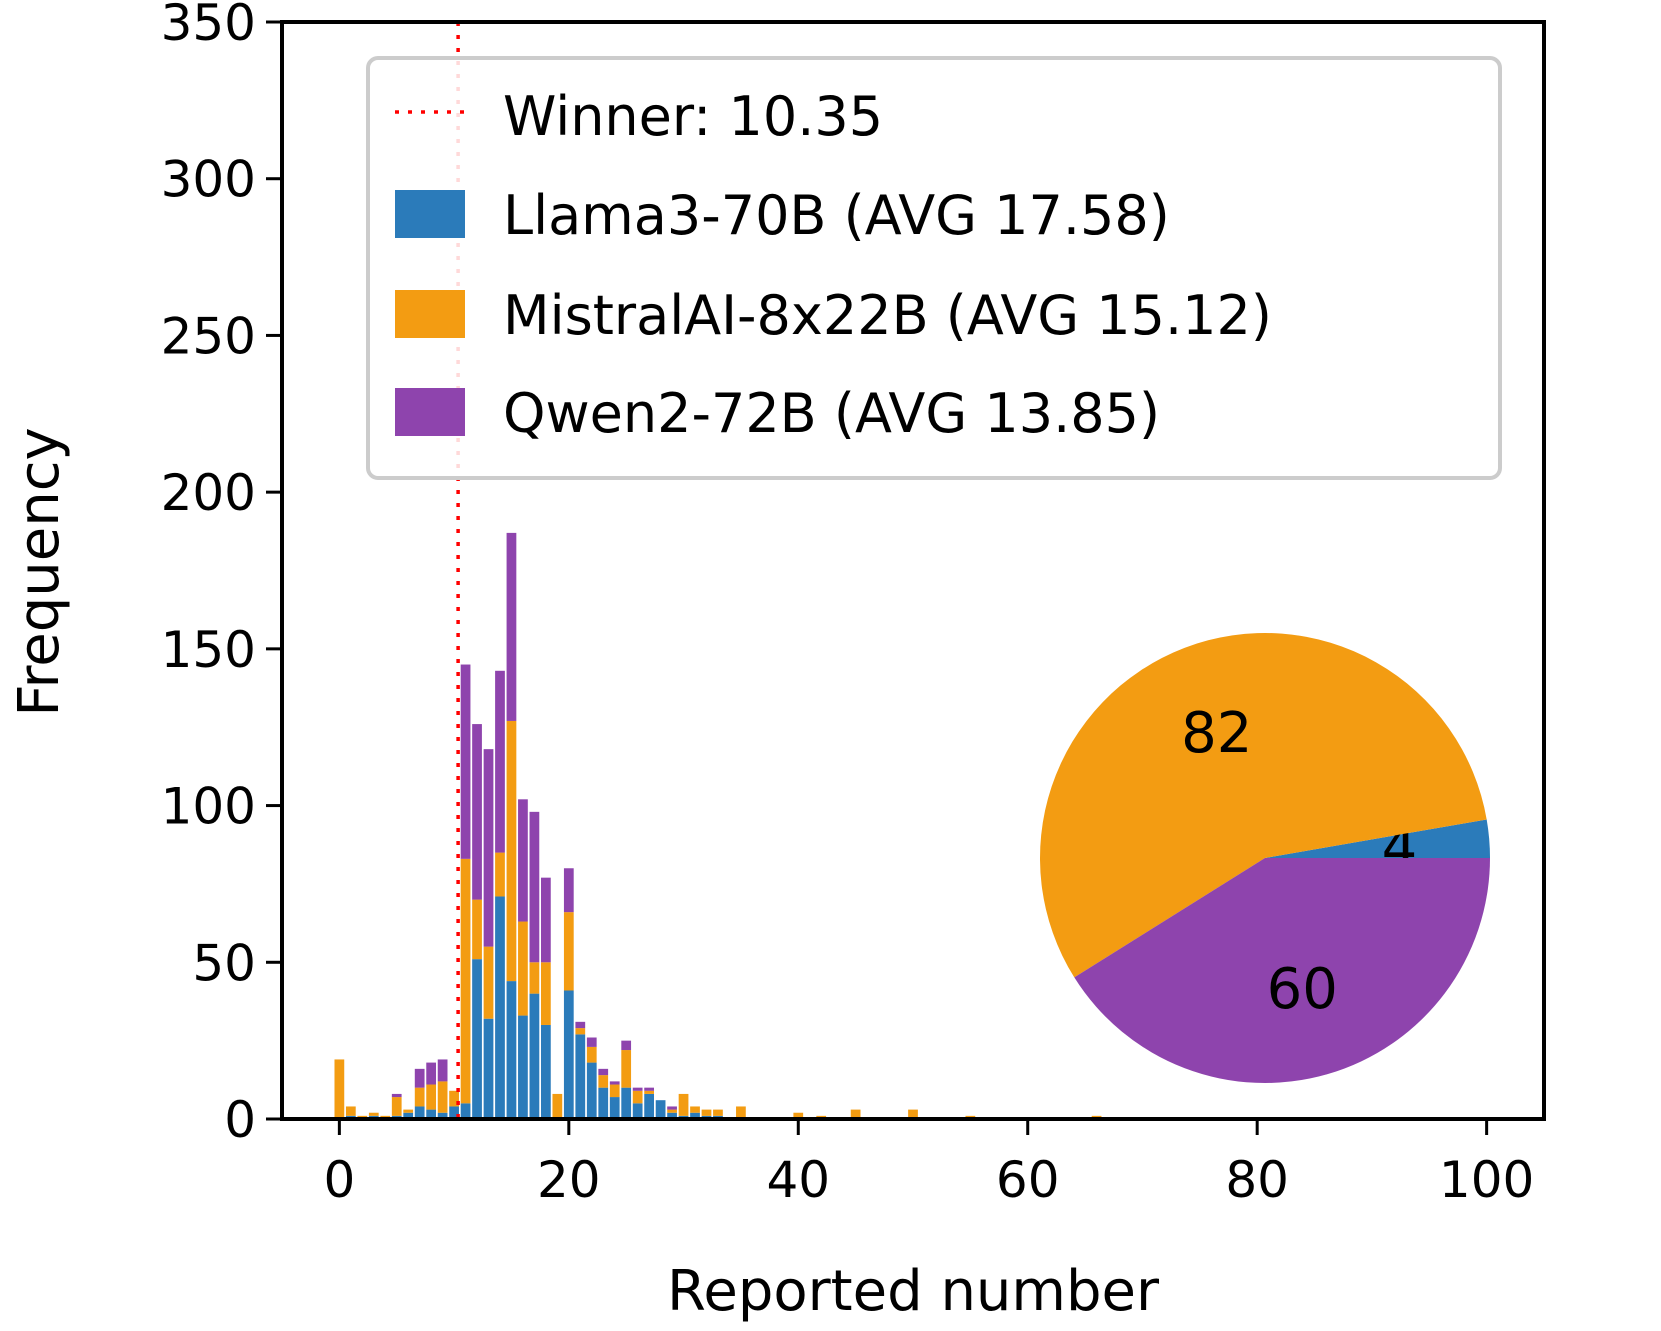 Image resolution: width=1661 pixels, height=1331 pixels. What do you see at coordinates (928, 1164) in the screenshot?
I see `x-axis-ticks: 0 20 40 60 80 100` at bounding box center [928, 1164].